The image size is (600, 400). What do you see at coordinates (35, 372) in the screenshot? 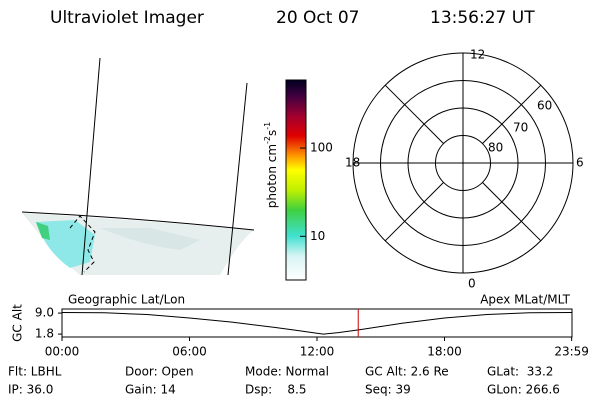
I see `info-field: Flt: LBHL` at bounding box center [35, 372].